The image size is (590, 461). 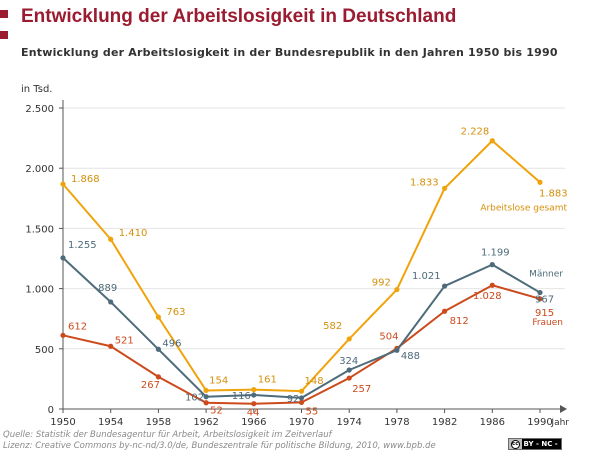 I want to click on y-tick-label: 2.000, so click(x=39, y=169).